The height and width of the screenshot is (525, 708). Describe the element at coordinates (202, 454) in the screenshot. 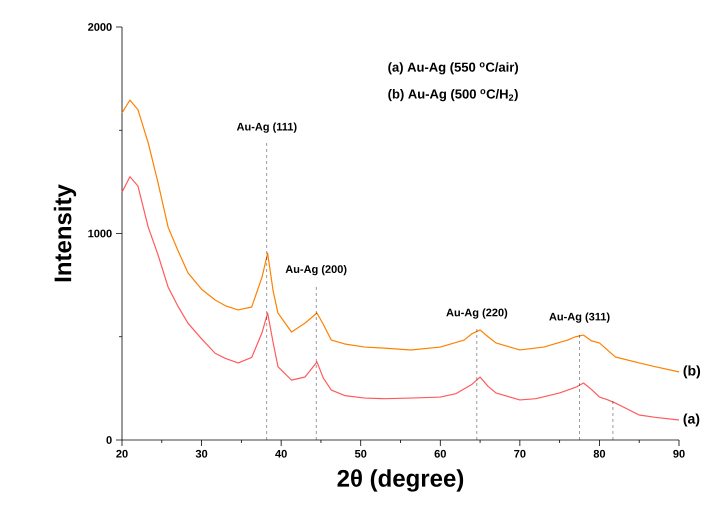

I see `x-tick-label: 30` at that location.